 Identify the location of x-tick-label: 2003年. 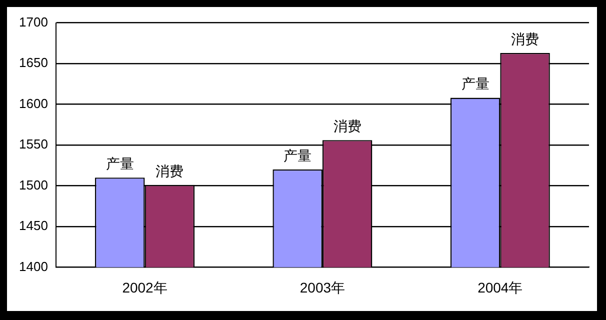
(323, 287).